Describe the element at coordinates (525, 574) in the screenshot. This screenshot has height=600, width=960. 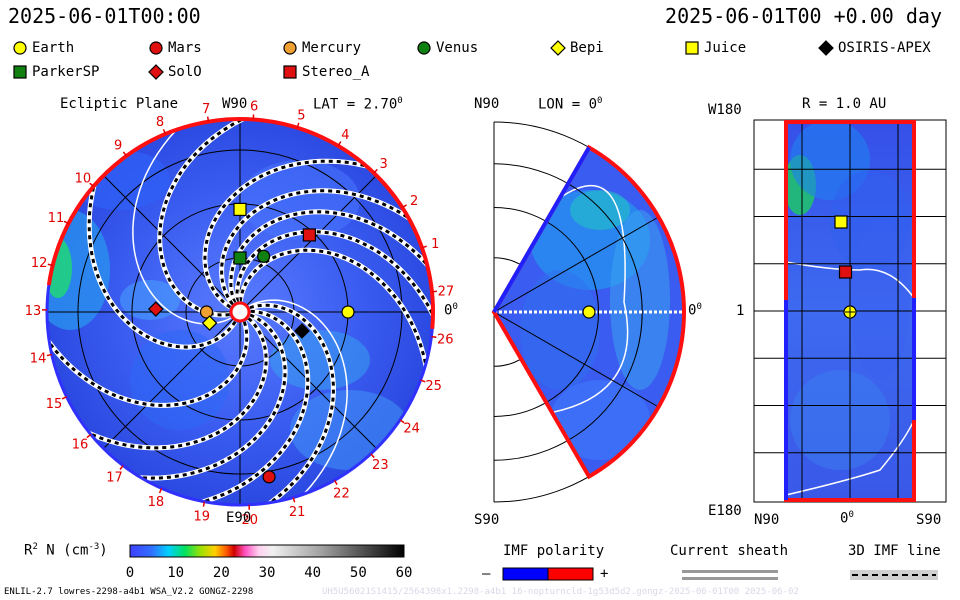
I see `imf-negative-swatch` at that location.